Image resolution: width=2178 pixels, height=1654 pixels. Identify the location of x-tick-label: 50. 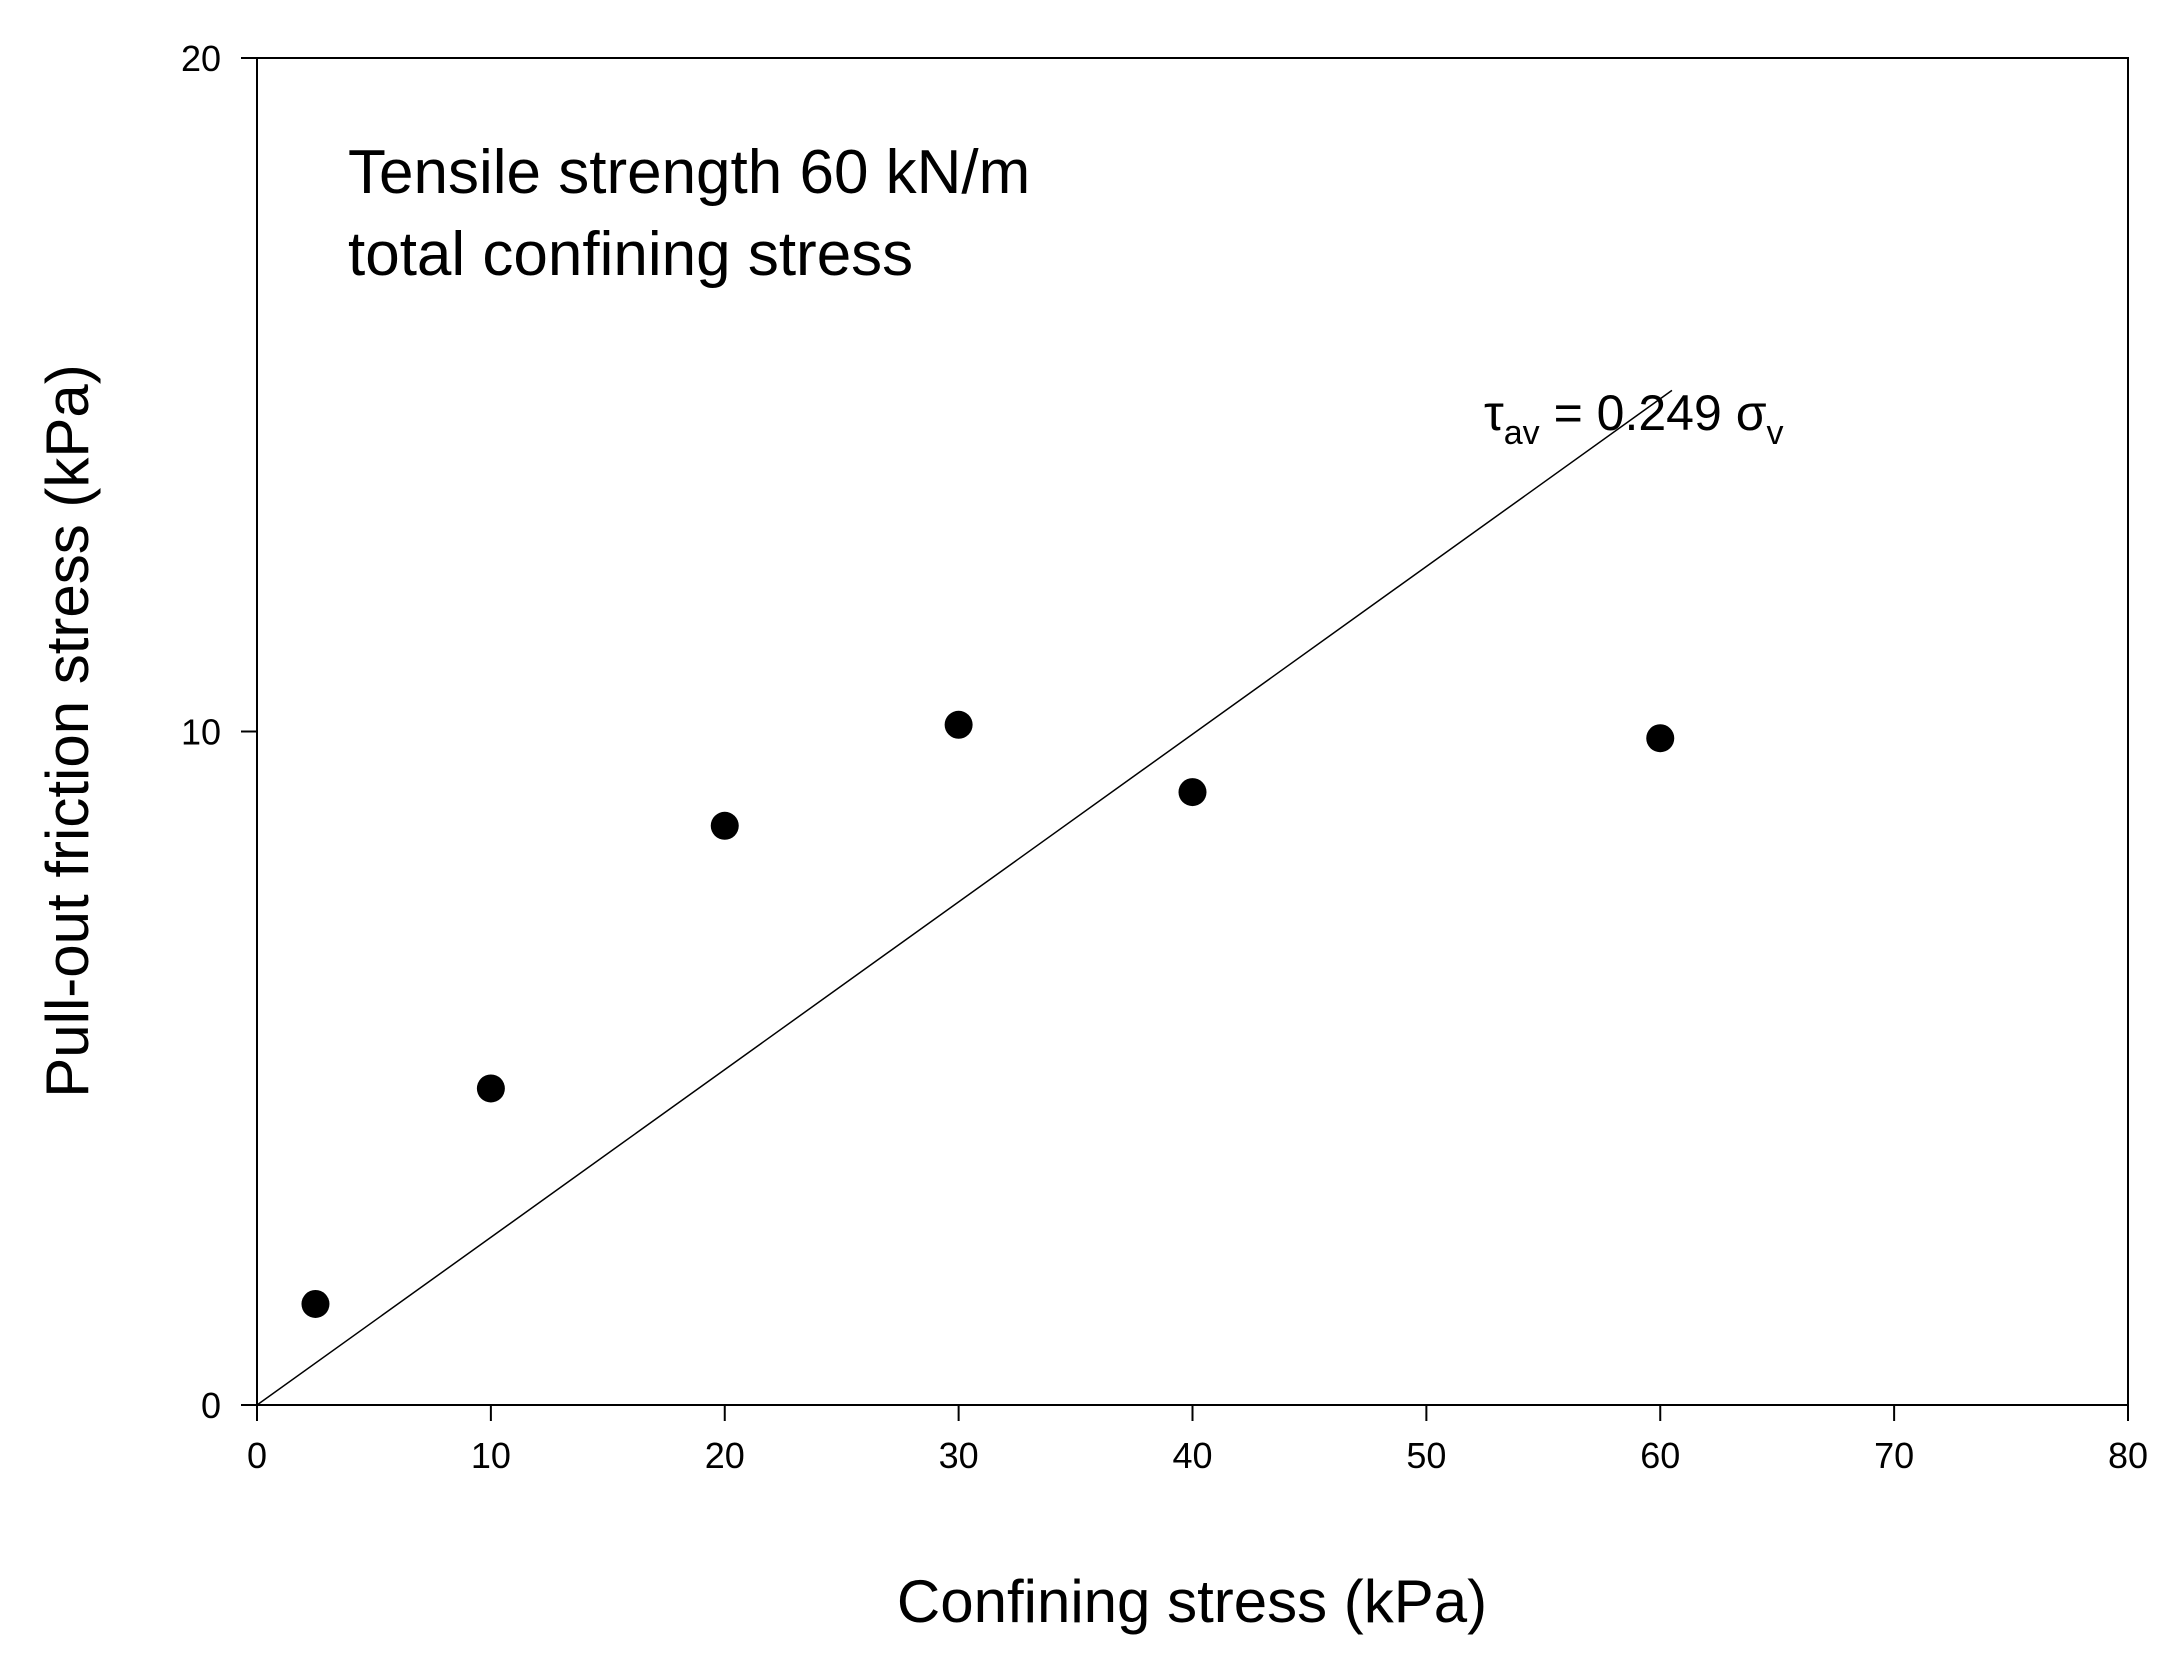
(1426, 1455).